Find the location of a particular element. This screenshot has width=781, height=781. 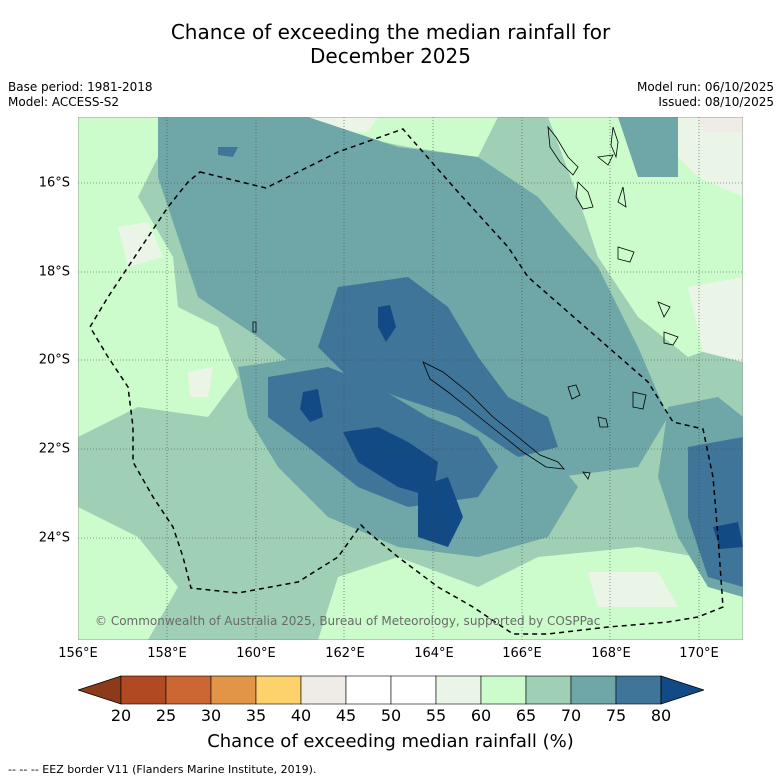

colorbar-tick: 50 is located at coordinates (391, 715).